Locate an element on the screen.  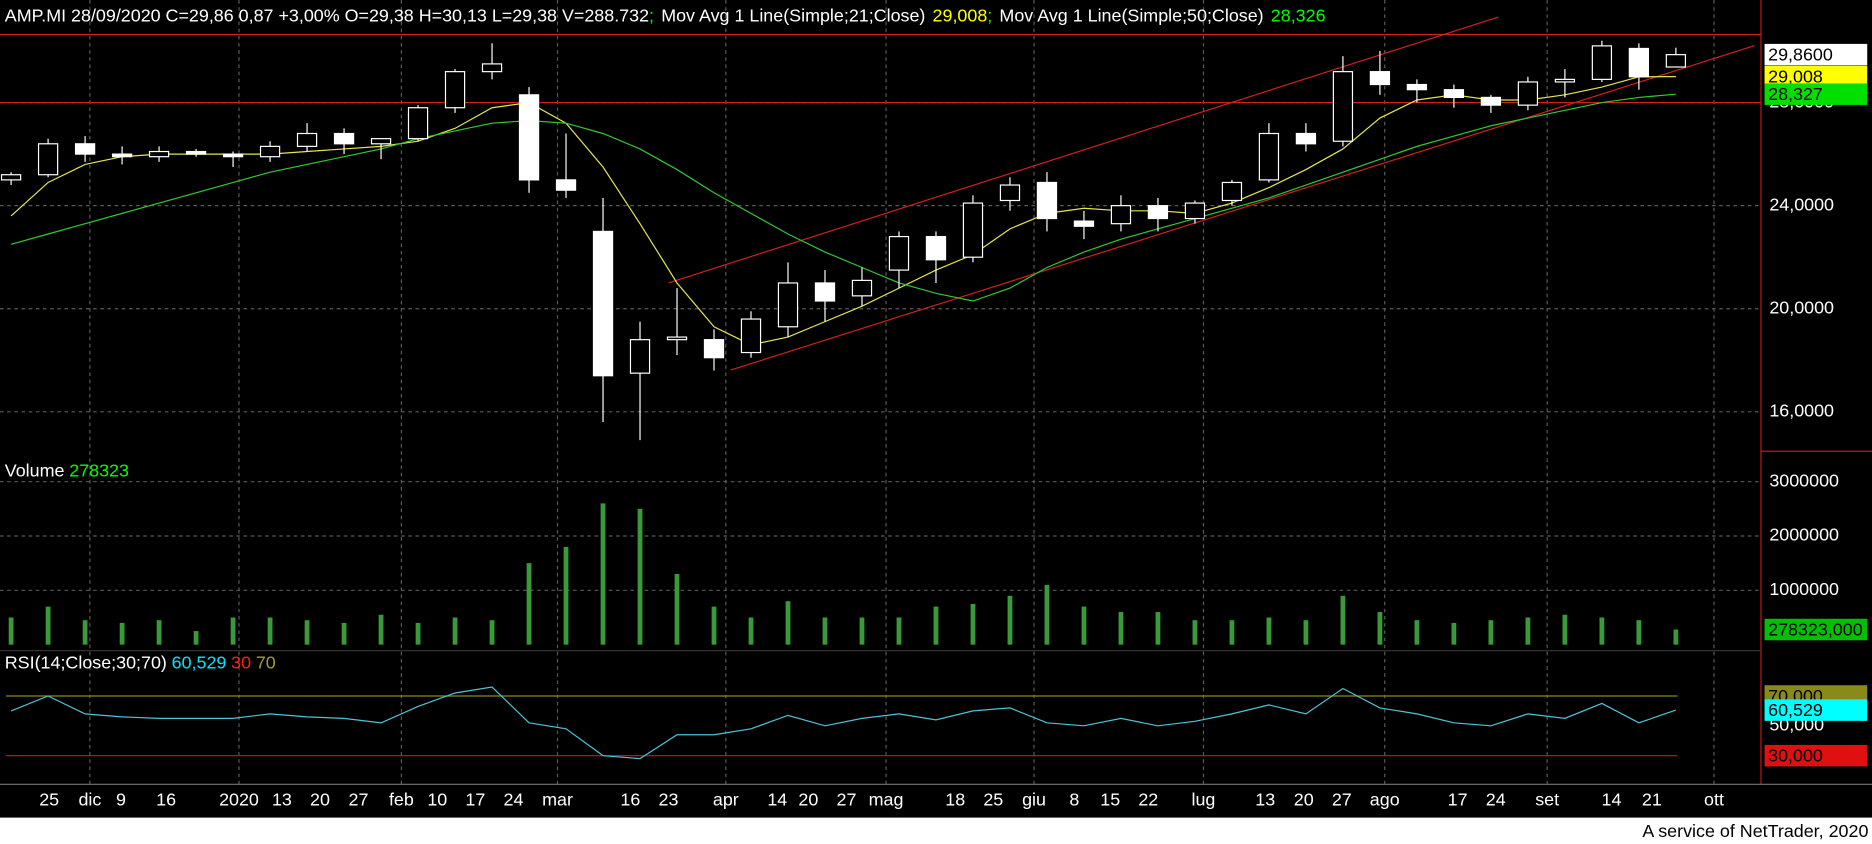
x-tick-label: 25 is located at coordinates (49, 800).